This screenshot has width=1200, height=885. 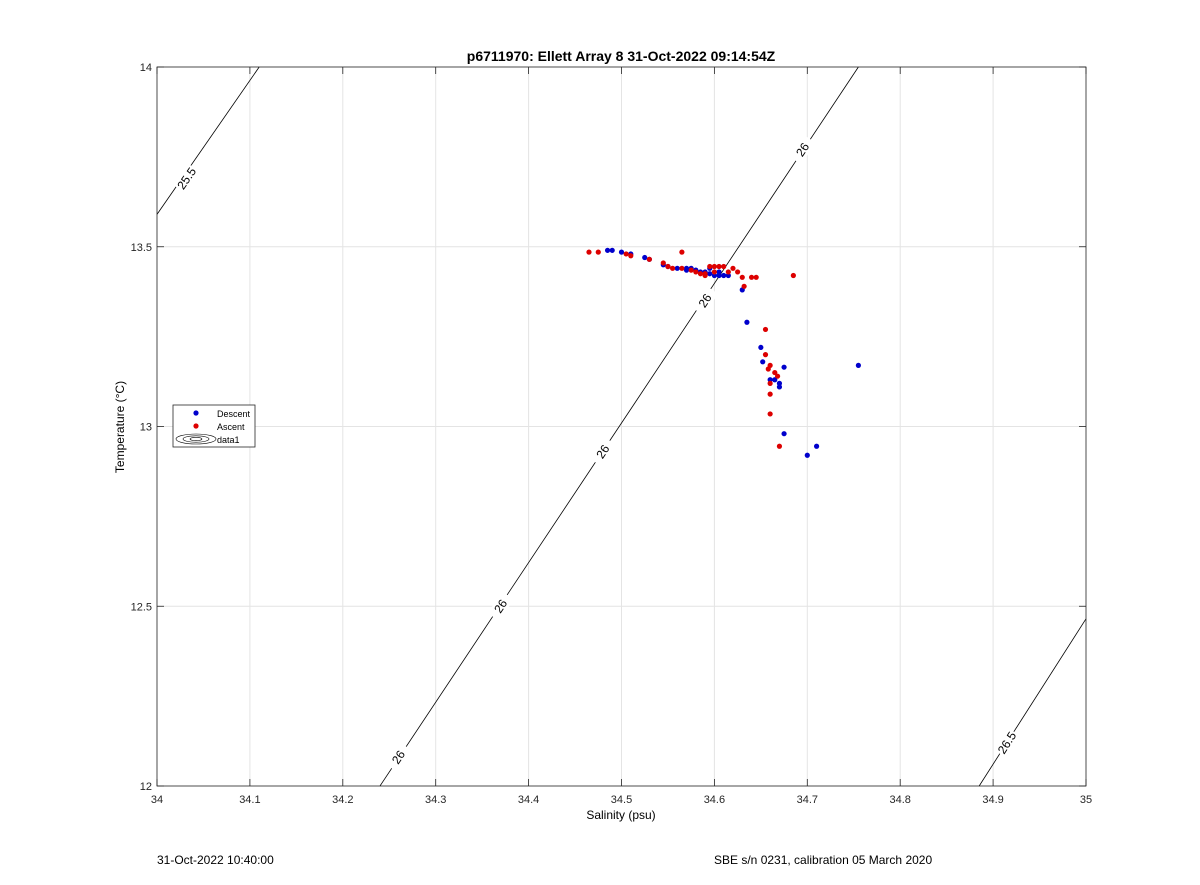 What do you see at coordinates (1086, 800) in the screenshot?
I see `x-tick-label: 35` at bounding box center [1086, 800].